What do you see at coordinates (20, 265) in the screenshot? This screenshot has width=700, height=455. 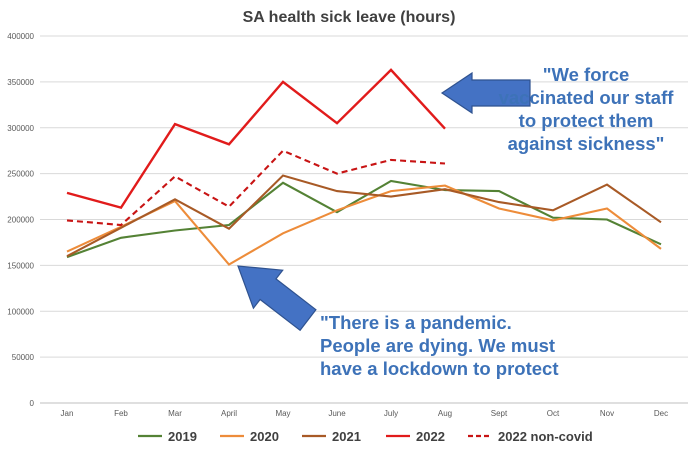 I see `y-tick-label: 150000` at bounding box center [20, 265].